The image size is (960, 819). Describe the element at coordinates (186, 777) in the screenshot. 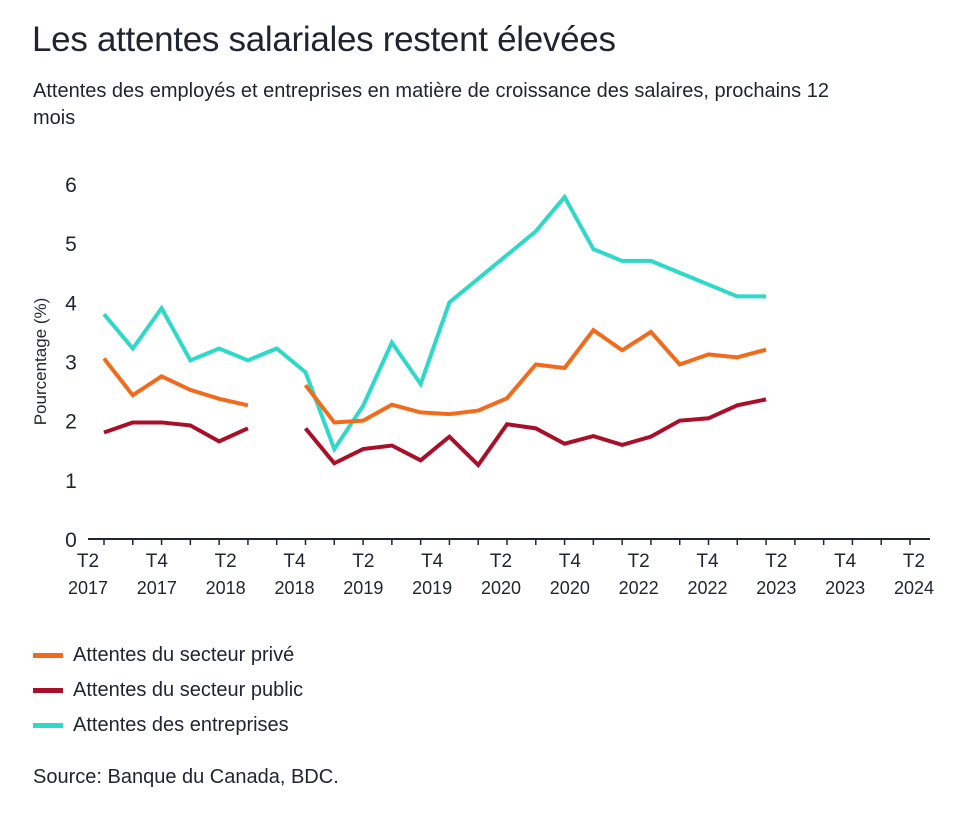

I see `source-note: Source: Banque du Canada, BDC.` at that location.